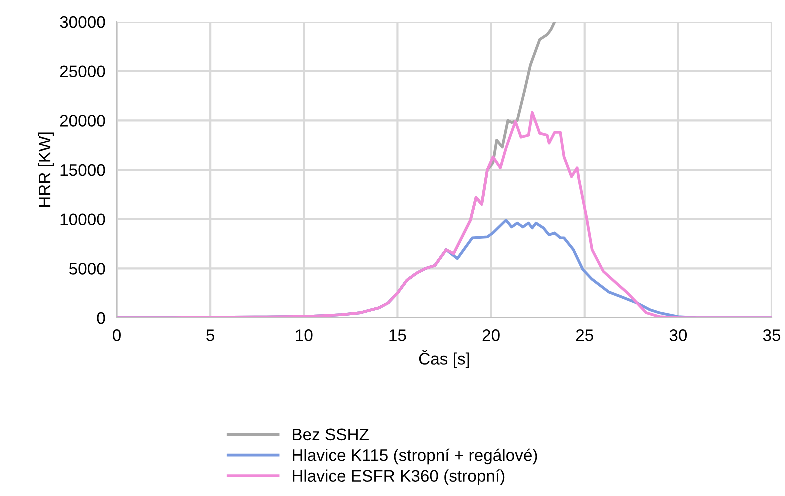  Describe the element at coordinates (83, 22) in the screenshot. I see `y-tick-label: 30000` at that location.